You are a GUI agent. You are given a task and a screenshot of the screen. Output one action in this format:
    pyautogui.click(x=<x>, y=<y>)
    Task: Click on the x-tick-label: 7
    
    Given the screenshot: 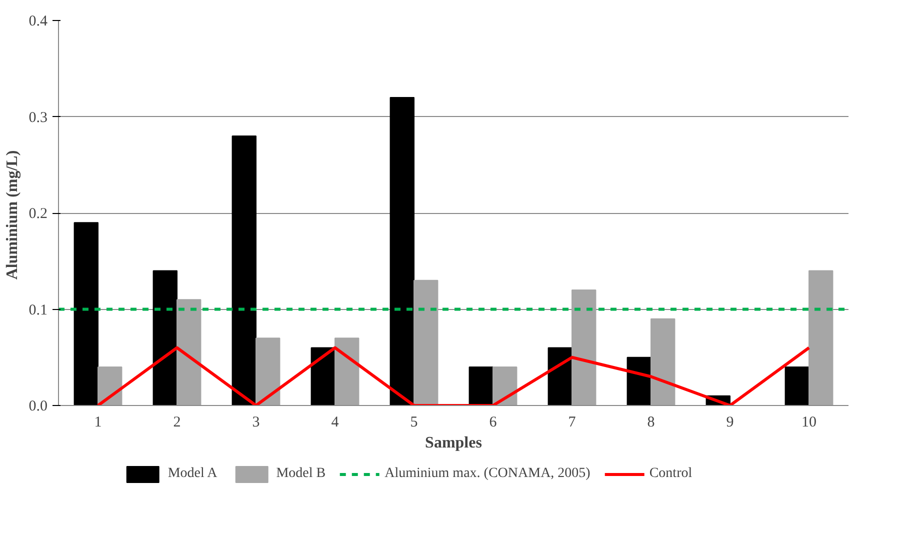 What is the action you would take?
    pyautogui.click(x=572, y=422)
    